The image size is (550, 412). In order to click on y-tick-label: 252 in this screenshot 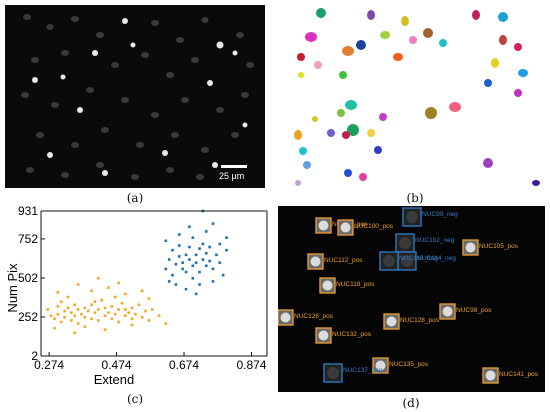, I will do `click(28, 317)`.